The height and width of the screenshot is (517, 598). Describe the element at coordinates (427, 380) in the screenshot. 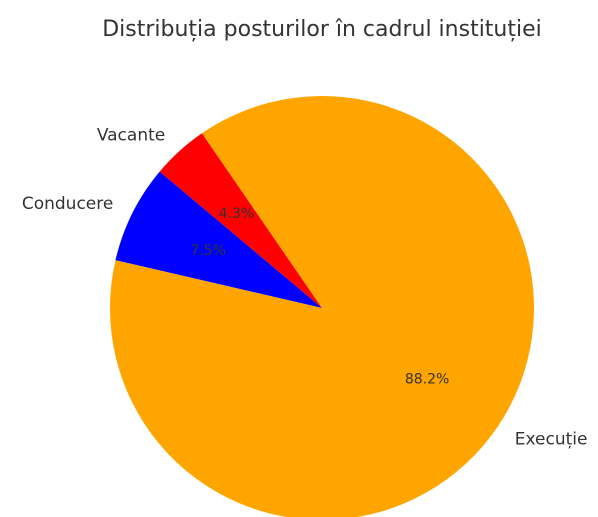

I see `percent-label: 88.2%` at that location.